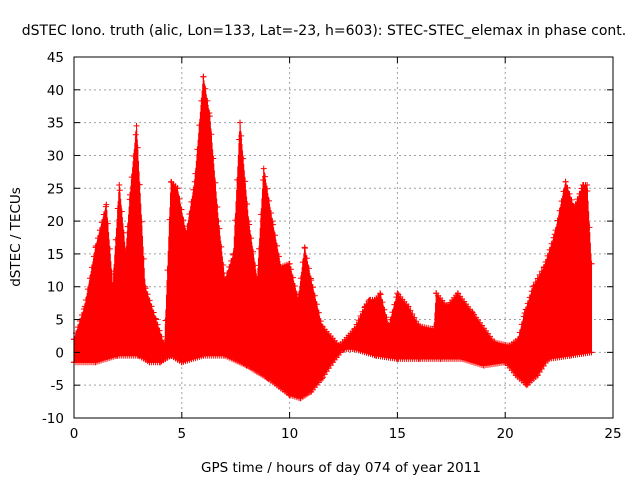  I want to click on y-tick-label: 40, so click(55, 91).